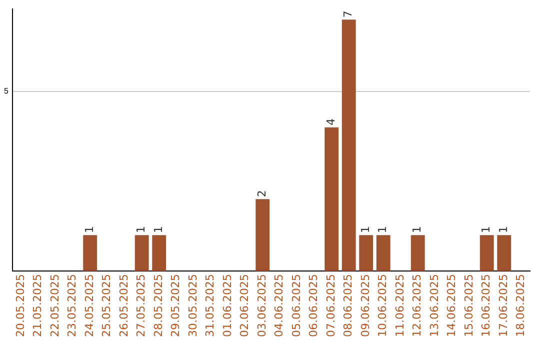  I want to click on y-tick-label: 5, so click(6, 91).